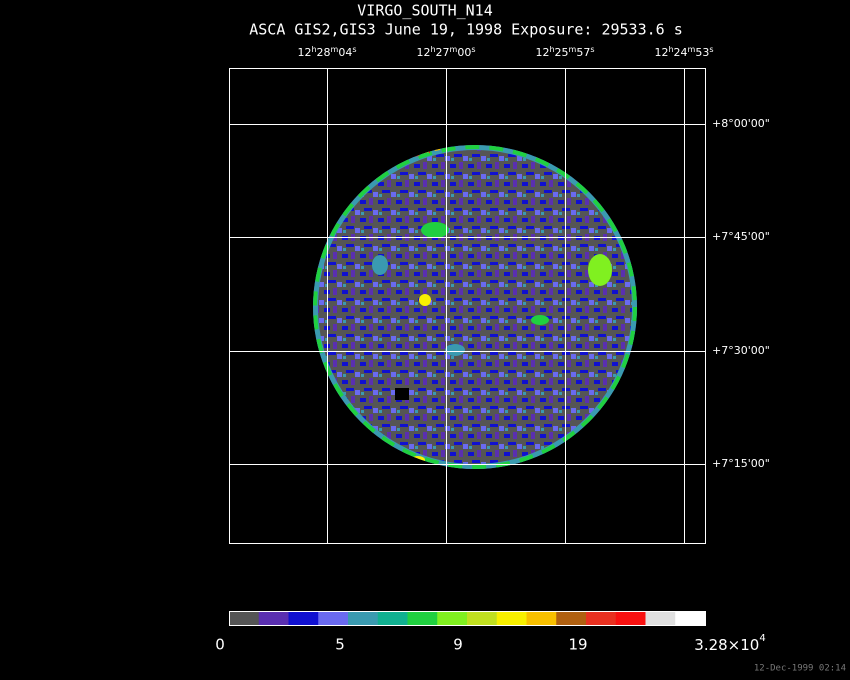  Describe the element at coordinates (800, 669) in the screenshot. I see `footer-timestamp: 12-Dec-1999 02:14` at that location.